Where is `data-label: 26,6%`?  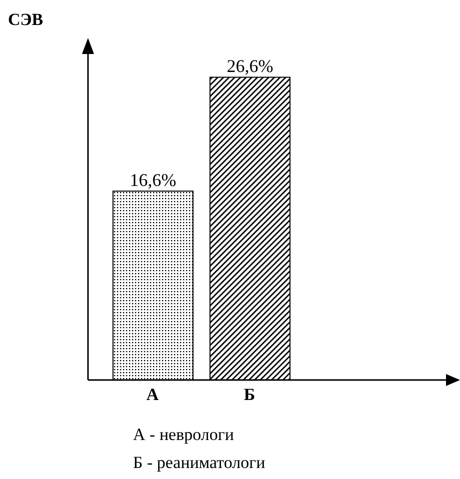 data-label: 26,6% is located at coordinates (250, 66).